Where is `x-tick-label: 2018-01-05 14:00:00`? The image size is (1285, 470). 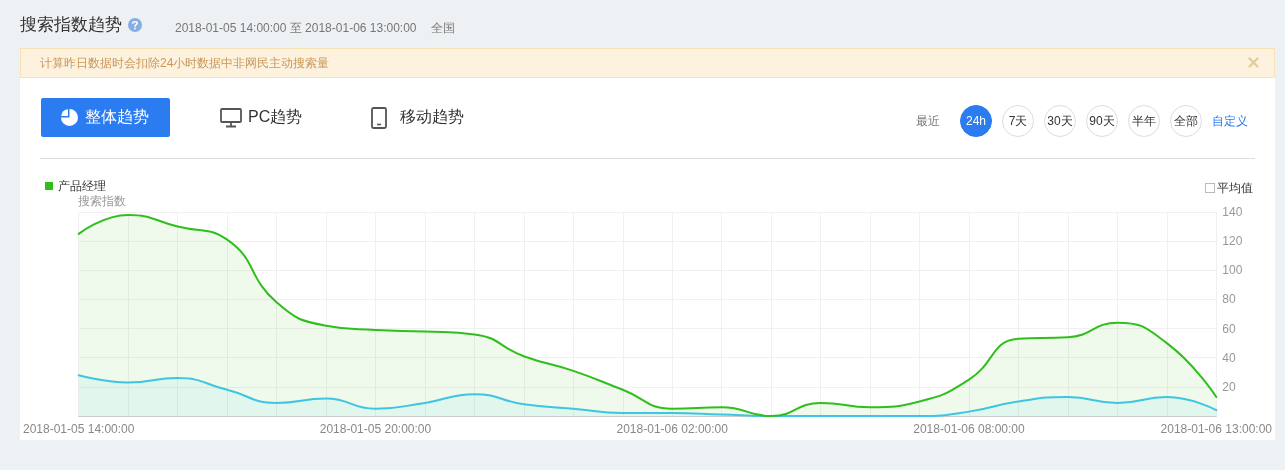 x-tick-label: 2018-01-05 14:00:00 is located at coordinates (79, 429).